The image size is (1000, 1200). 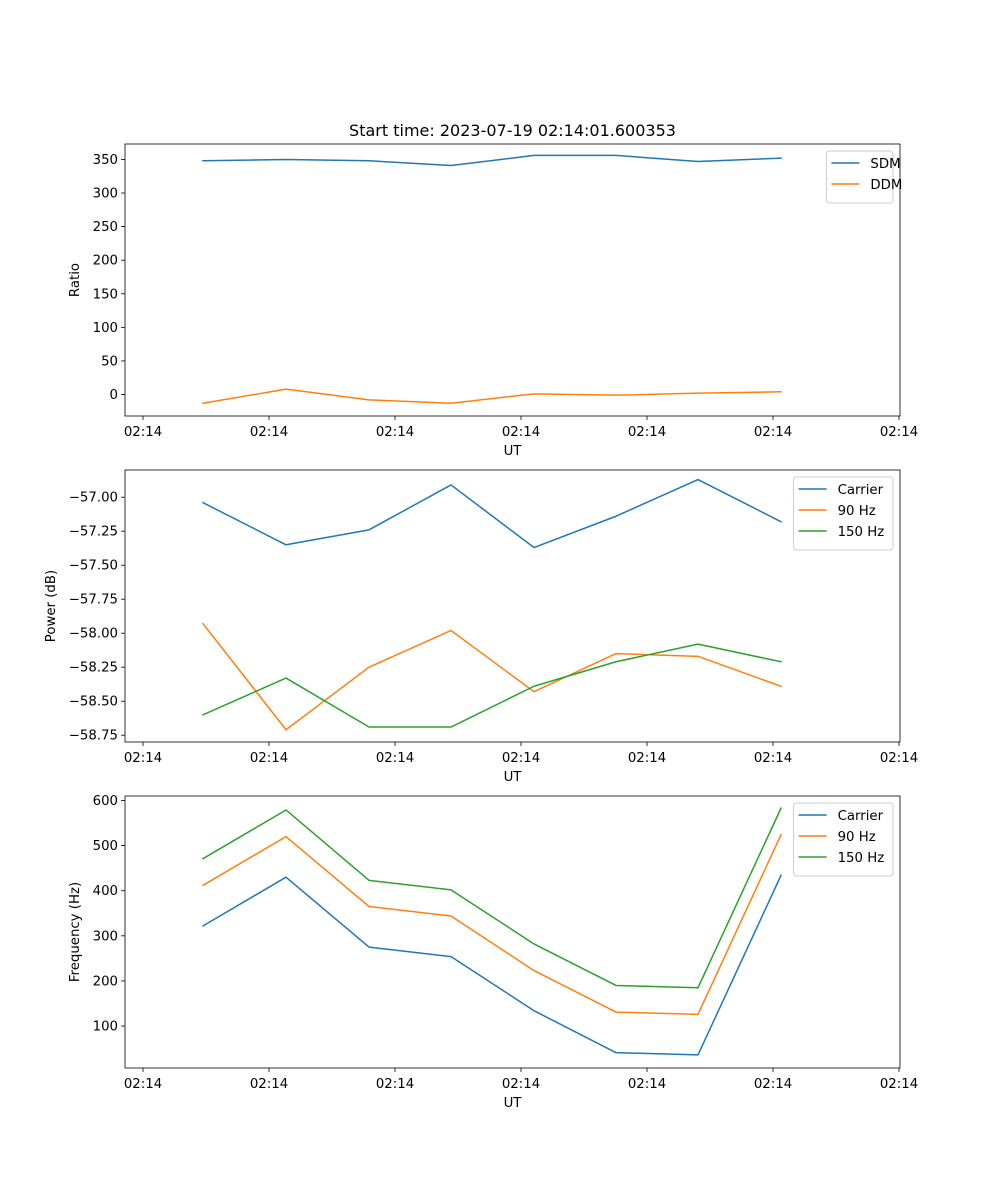 What do you see at coordinates (75, 280) in the screenshot?
I see `y-axis-label: Ratio` at bounding box center [75, 280].